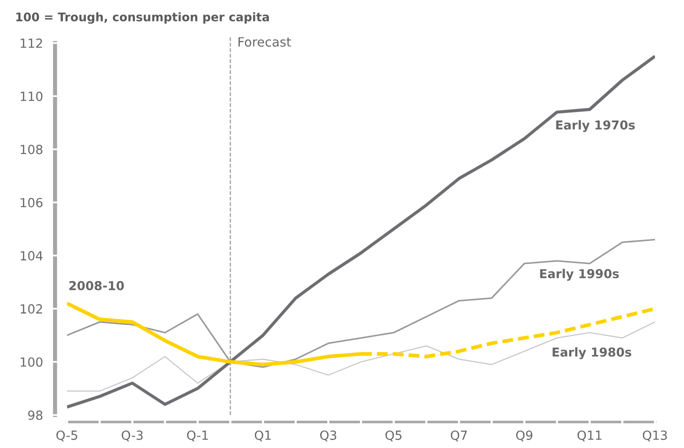  I want to click on y-tick-label: 102, so click(31, 309).